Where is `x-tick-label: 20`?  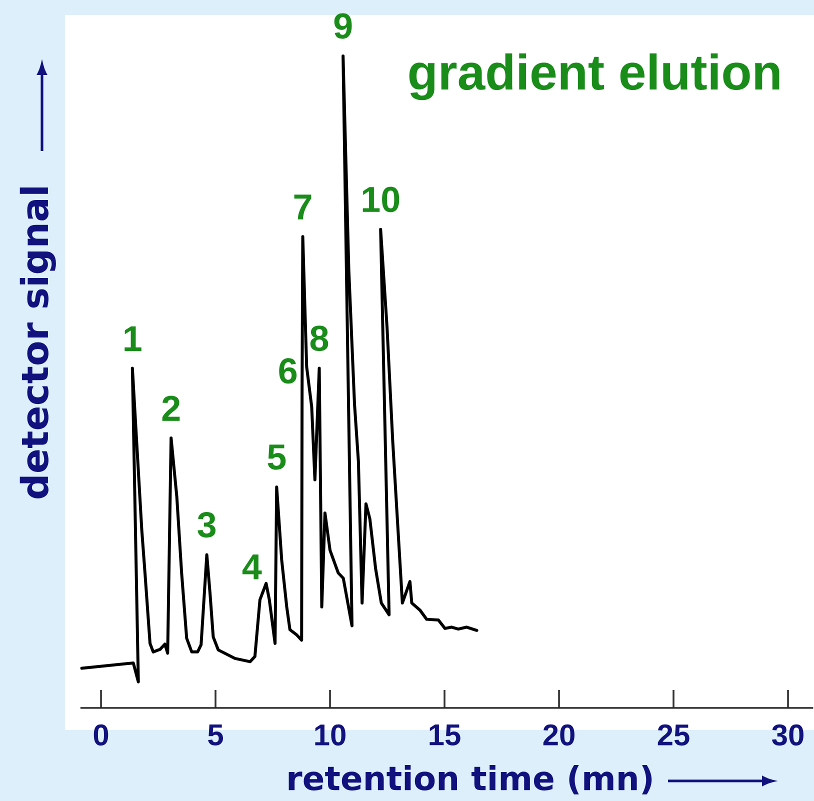 x-tick-label: 20 is located at coordinates (558, 735).